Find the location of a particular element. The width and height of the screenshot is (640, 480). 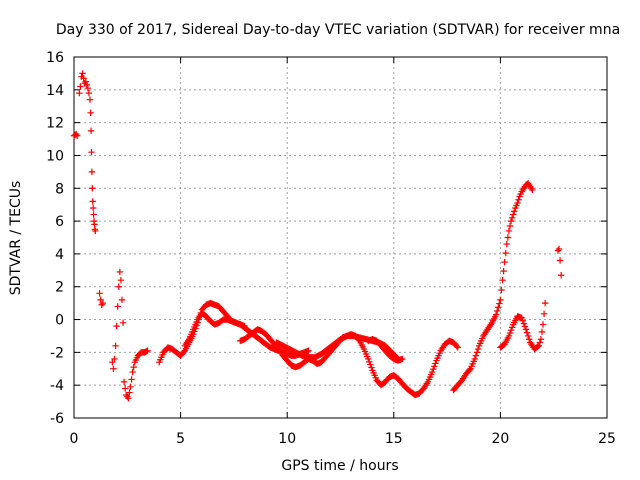

x-tick-label: 20 is located at coordinates (500, 439).